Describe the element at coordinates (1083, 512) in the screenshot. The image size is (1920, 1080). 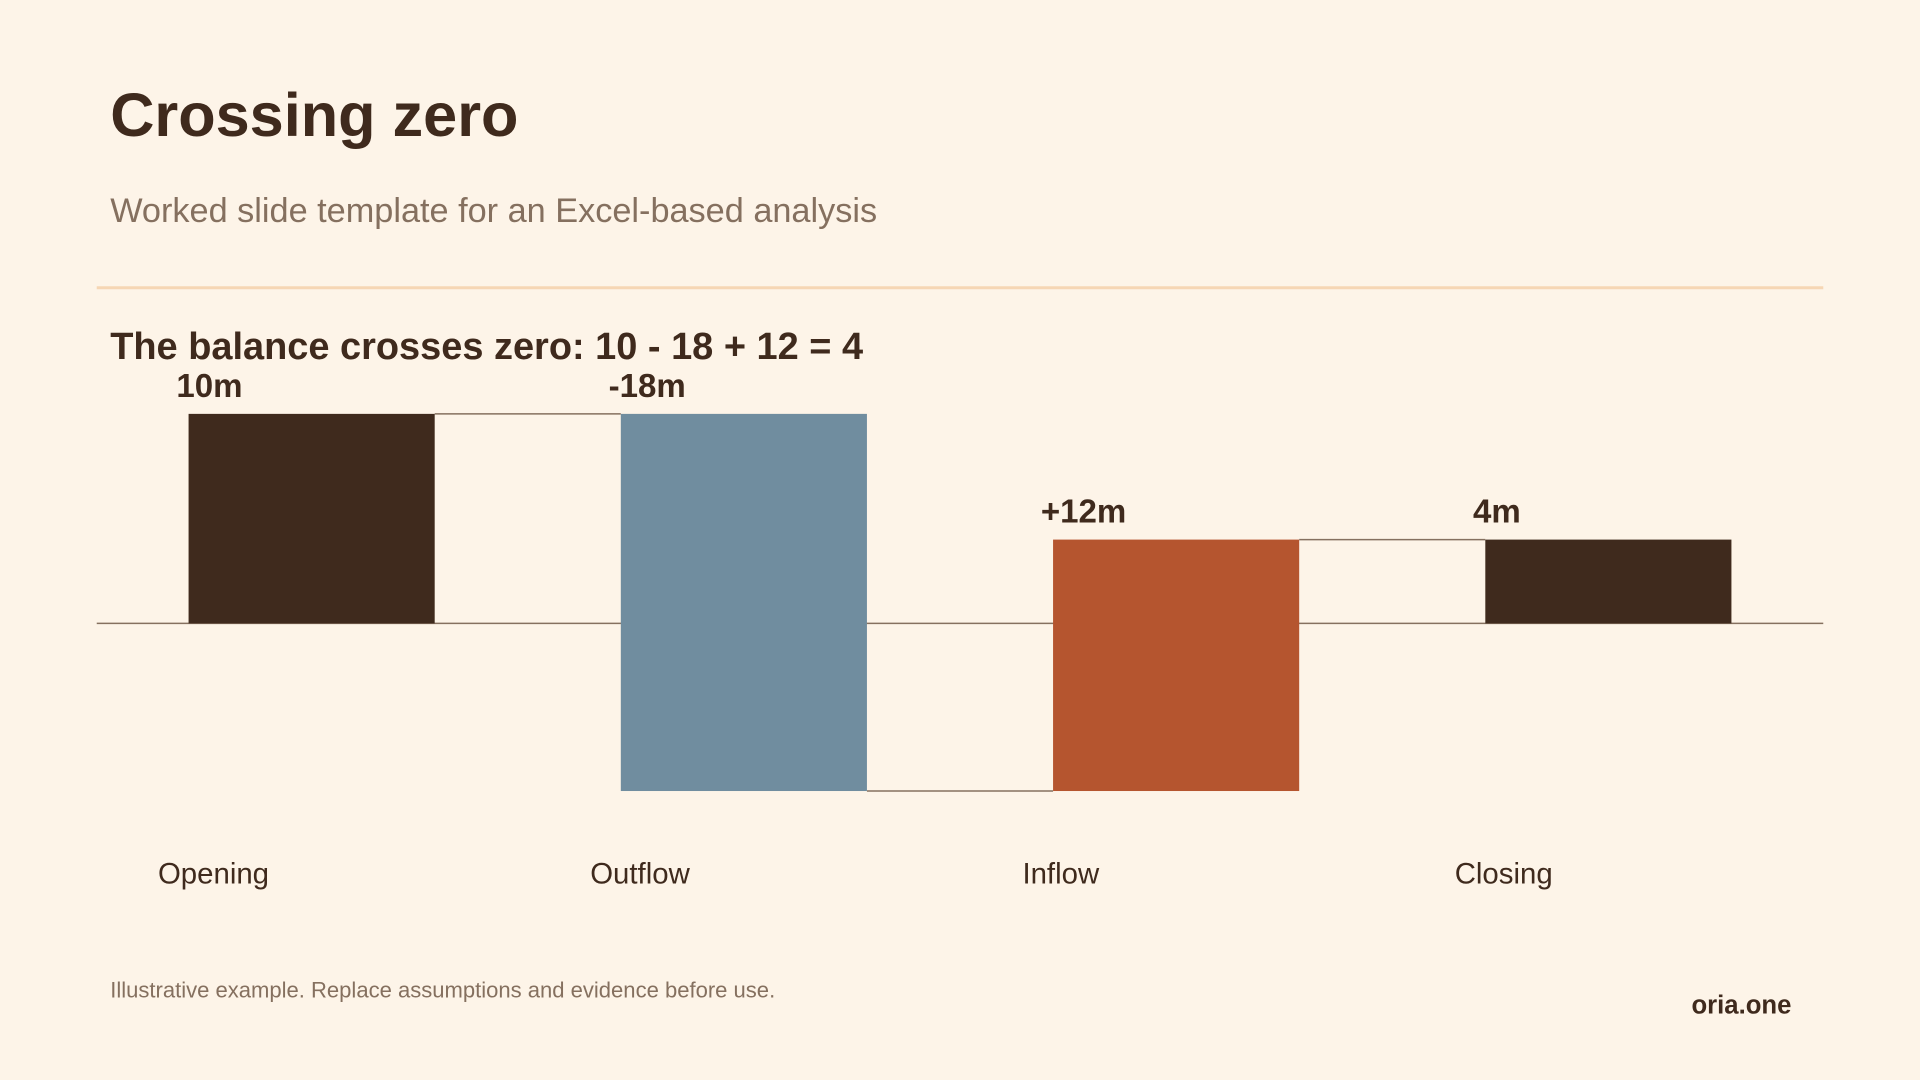
I see `value-label: +12m` at that location.